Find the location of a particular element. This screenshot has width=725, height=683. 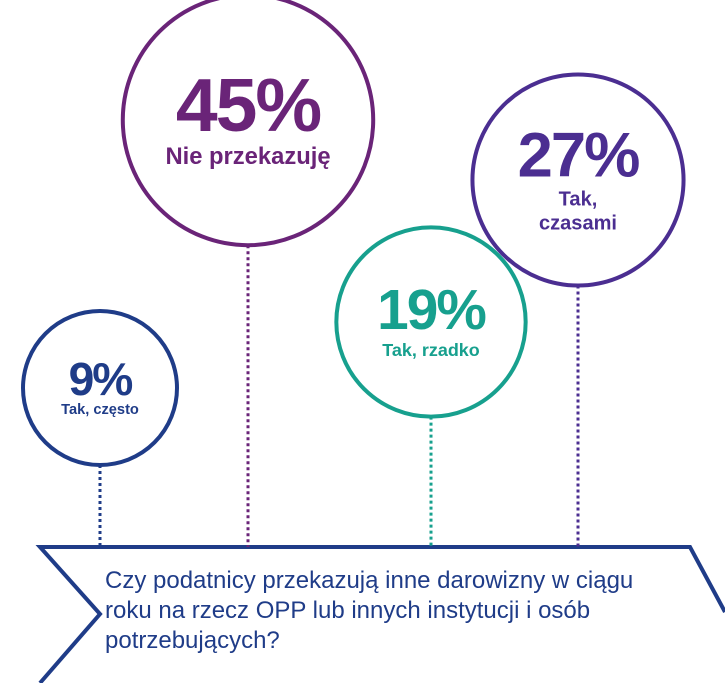

bubble-label: 9% Tak, często is located at coordinates (100, 388).